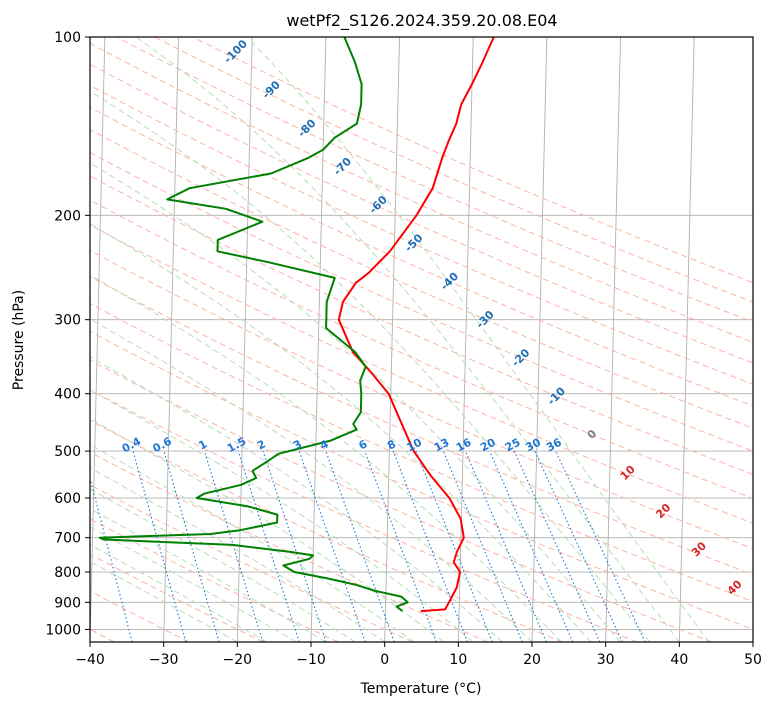  What do you see at coordinates (384, 660) in the screenshot?
I see `x-tick-label: 0` at bounding box center [384, 660].